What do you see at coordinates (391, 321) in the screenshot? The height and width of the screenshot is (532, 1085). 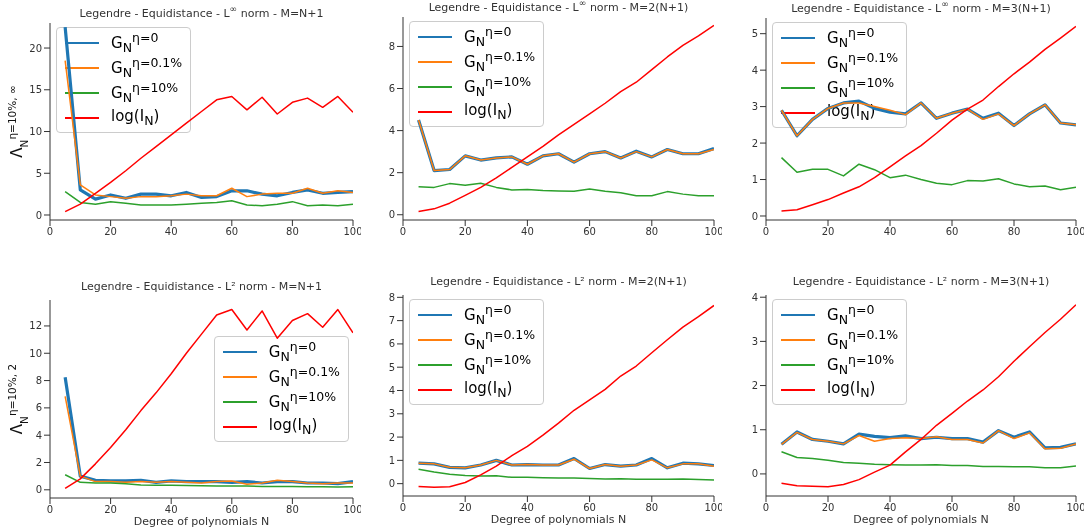 I see `y-tick-label: 7` at bounding box center [391, 321].